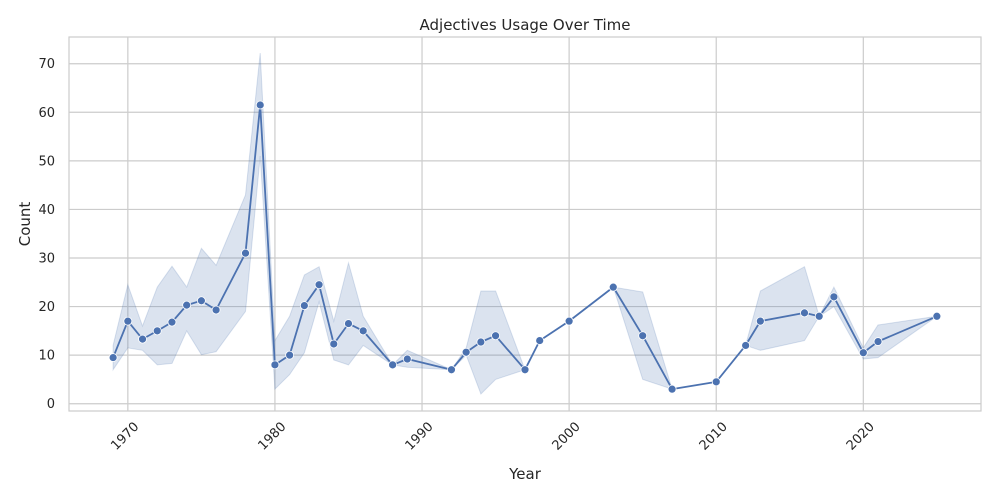 This screenshot has height=500, width=1000. I want to click on y-tick-label: 10, so click(46, 356).